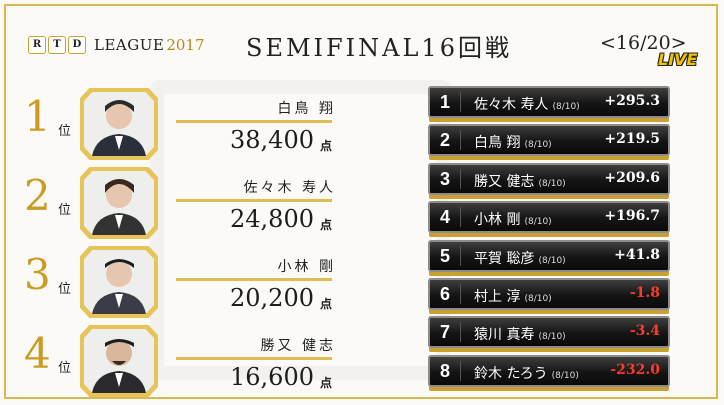 Image resolution: width=724 pixels, height=405 pixels. I want to click on ranking-rank: 6, so click(445, 294).